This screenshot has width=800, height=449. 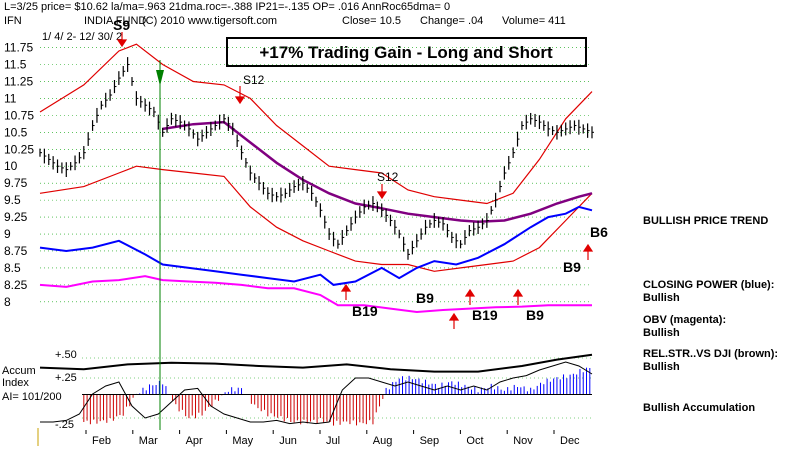 What do you see at coordinates (7, 234) in the screenshot?
I see `y-tick-label: 9` at bounding box center [7, 234].